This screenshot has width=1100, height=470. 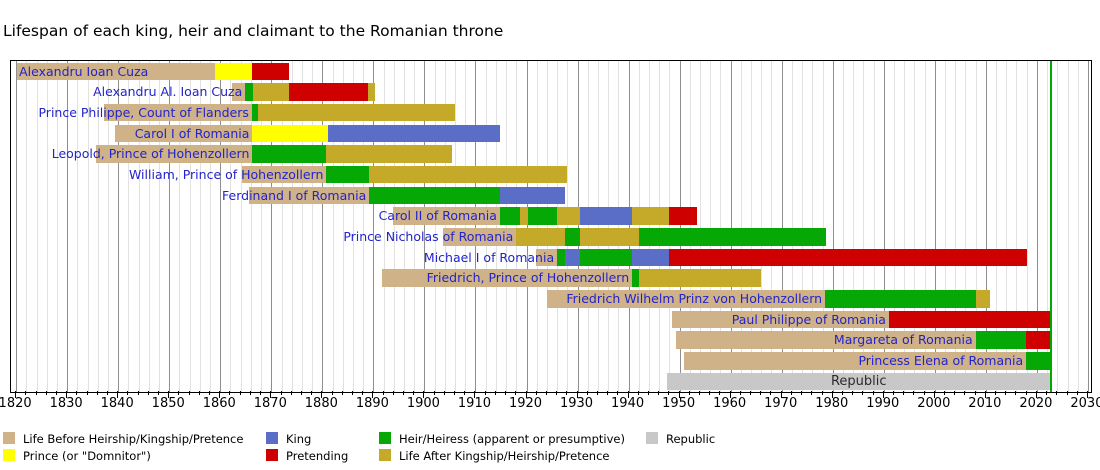 What do you see at coordinates (572, 257) in the screenshot?
I see `lifespan-segment-king` at bounding box center [572, 257].